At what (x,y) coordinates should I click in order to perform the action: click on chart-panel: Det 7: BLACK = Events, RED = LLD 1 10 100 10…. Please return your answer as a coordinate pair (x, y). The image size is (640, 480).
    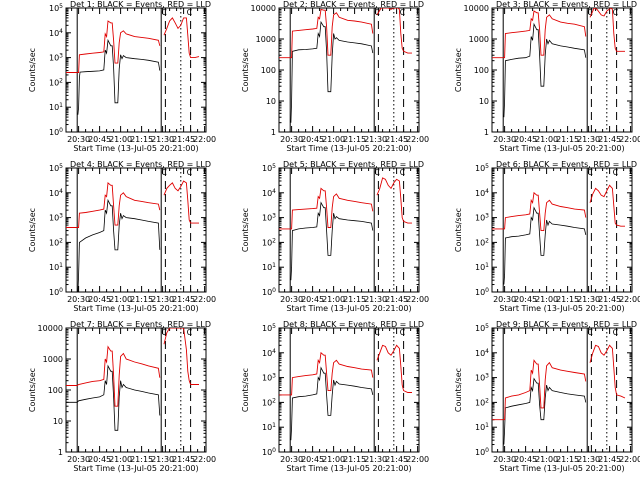
    Looking at the image, I should click on (122, 396).